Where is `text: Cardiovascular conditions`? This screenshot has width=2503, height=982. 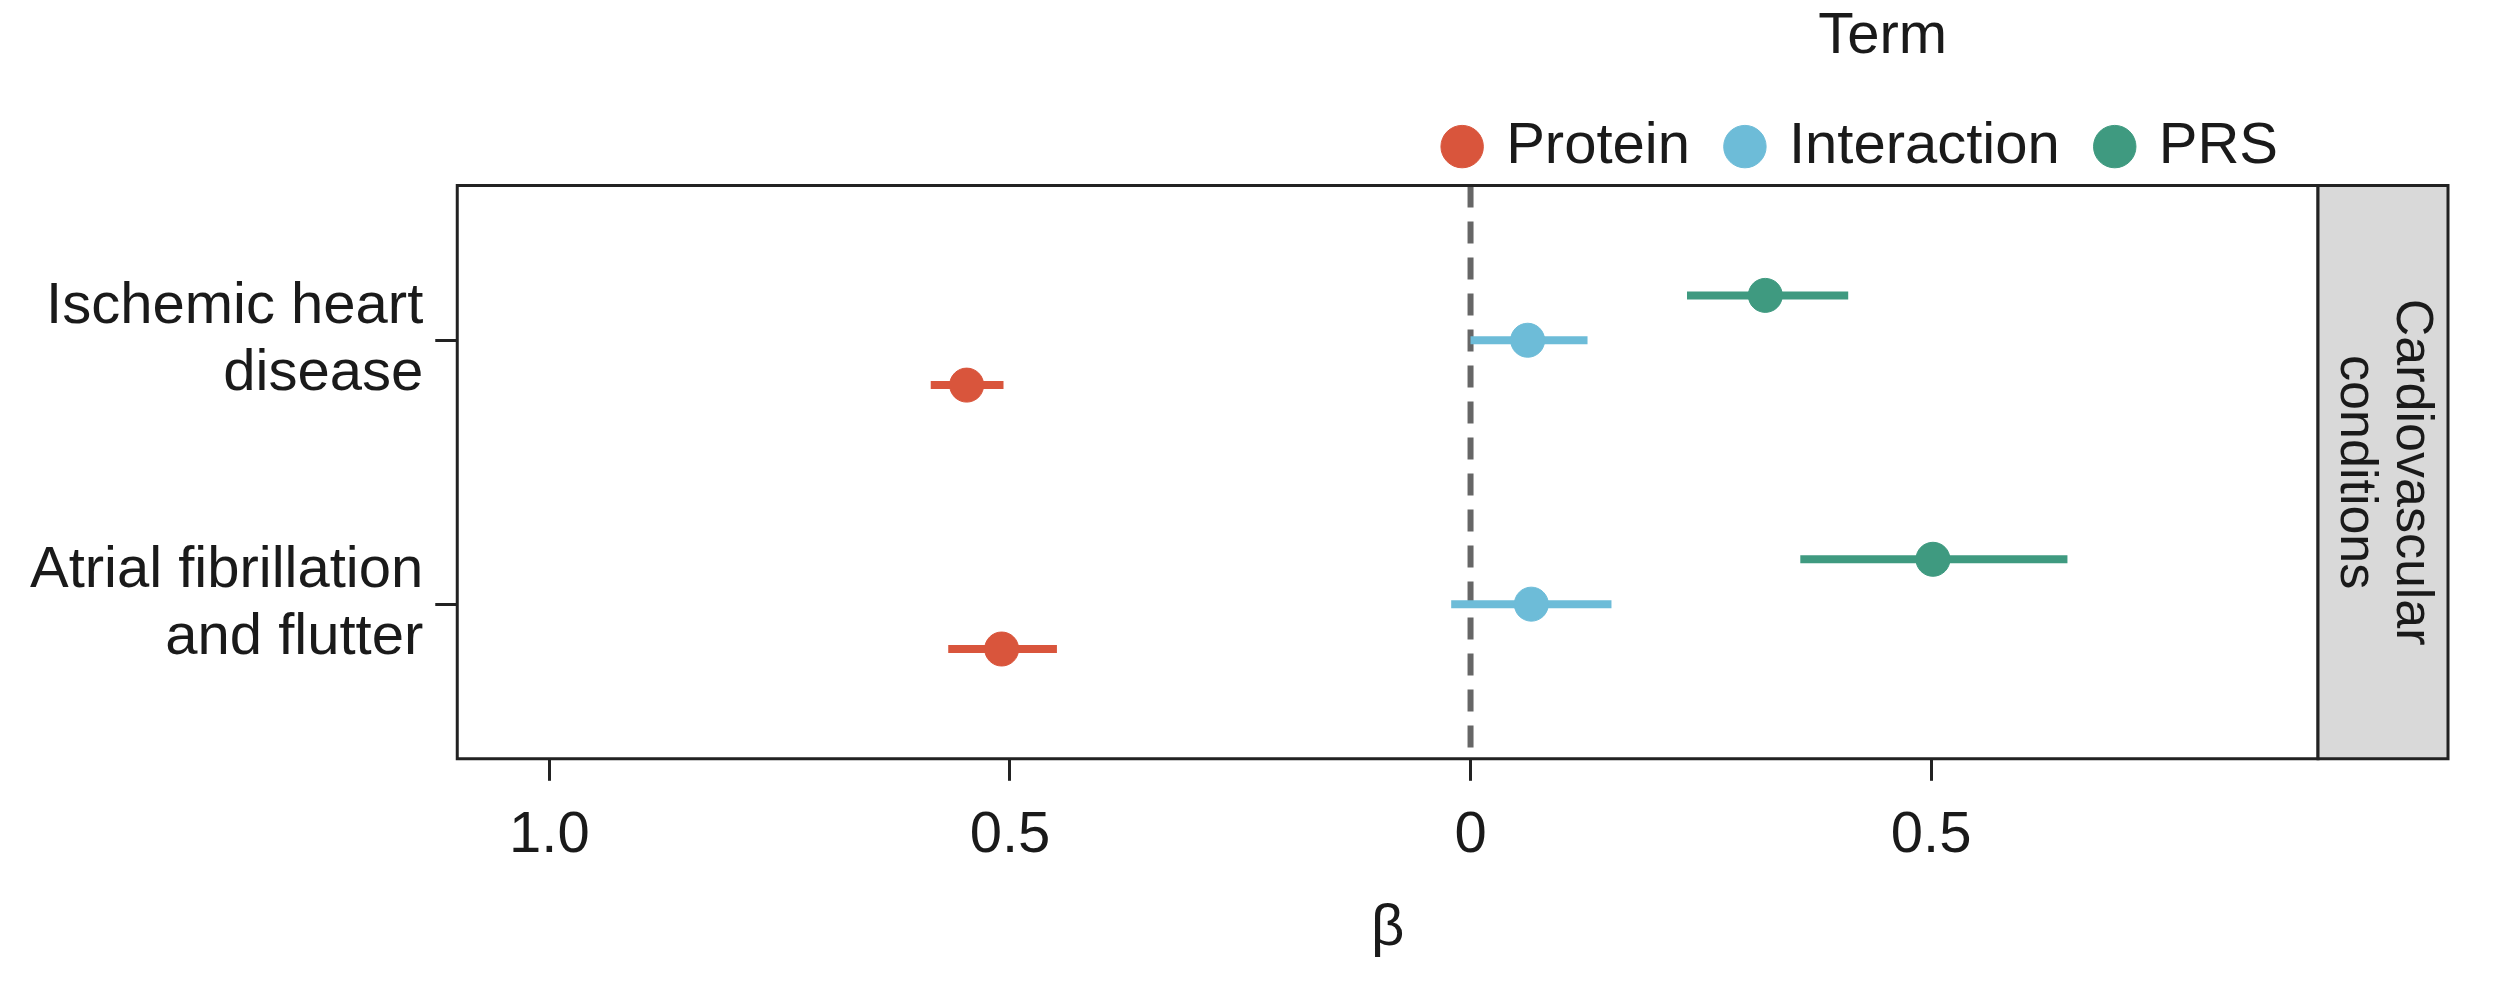 text: Cardiovascular conditions is located at coordinates (2386, 472).